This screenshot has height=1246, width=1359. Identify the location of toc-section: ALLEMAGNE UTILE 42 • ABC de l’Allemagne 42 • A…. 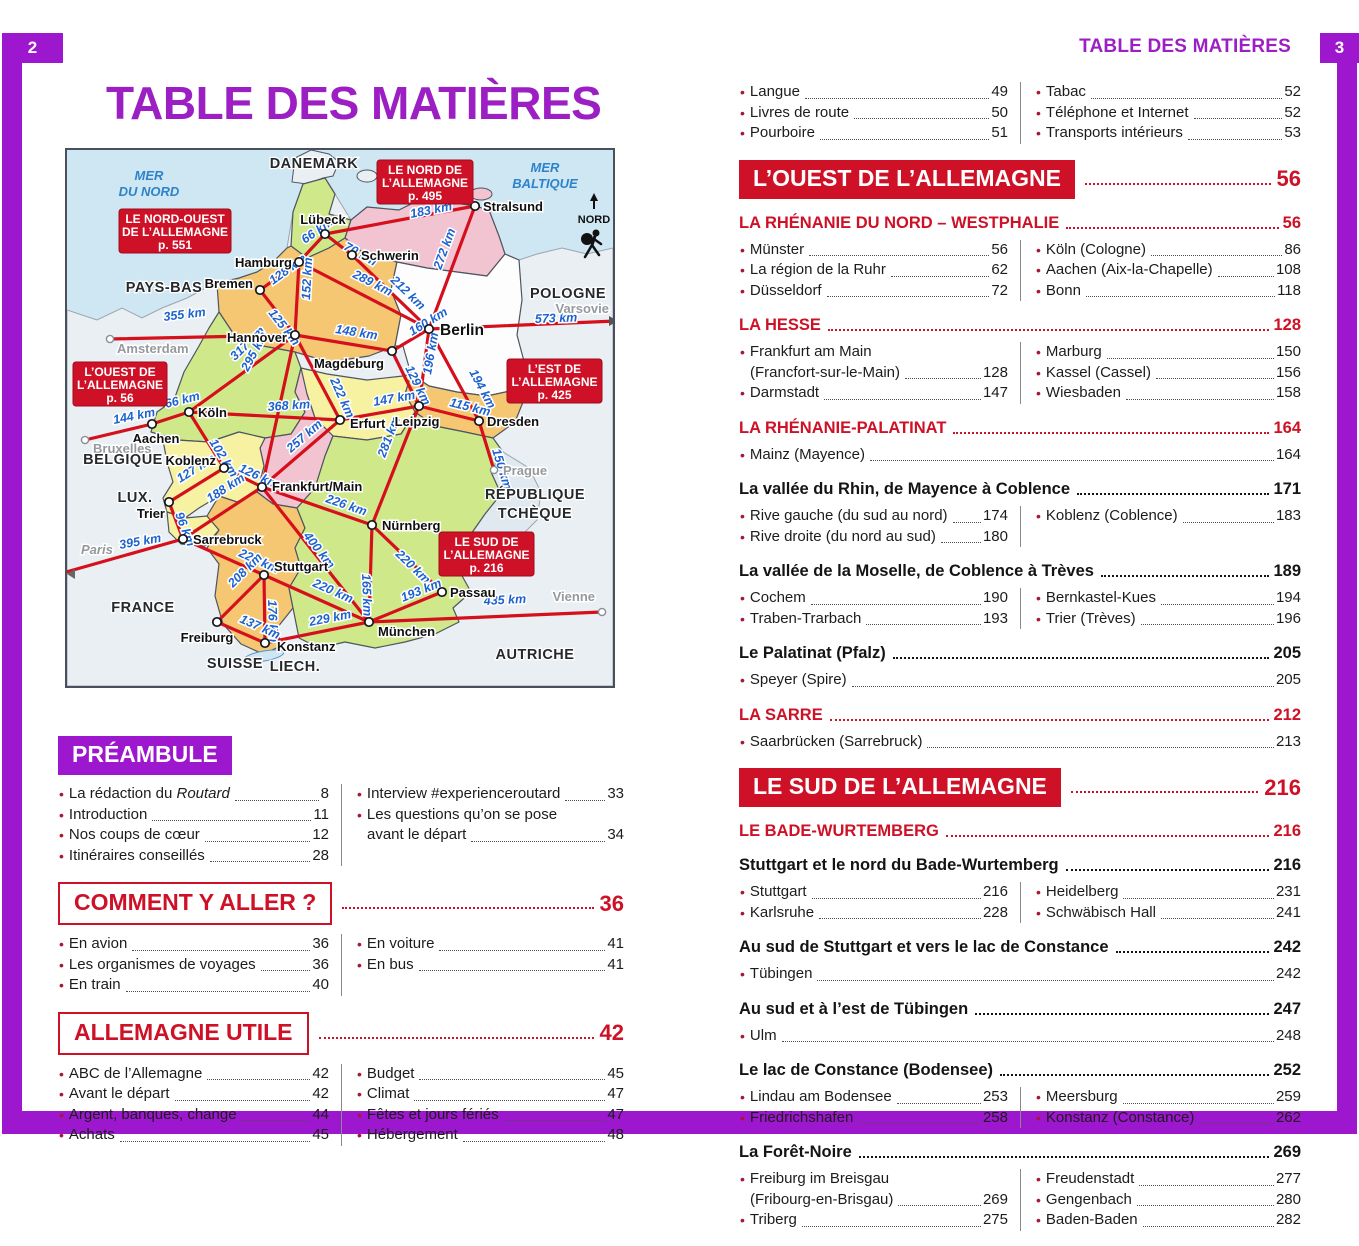
(341, 1078).